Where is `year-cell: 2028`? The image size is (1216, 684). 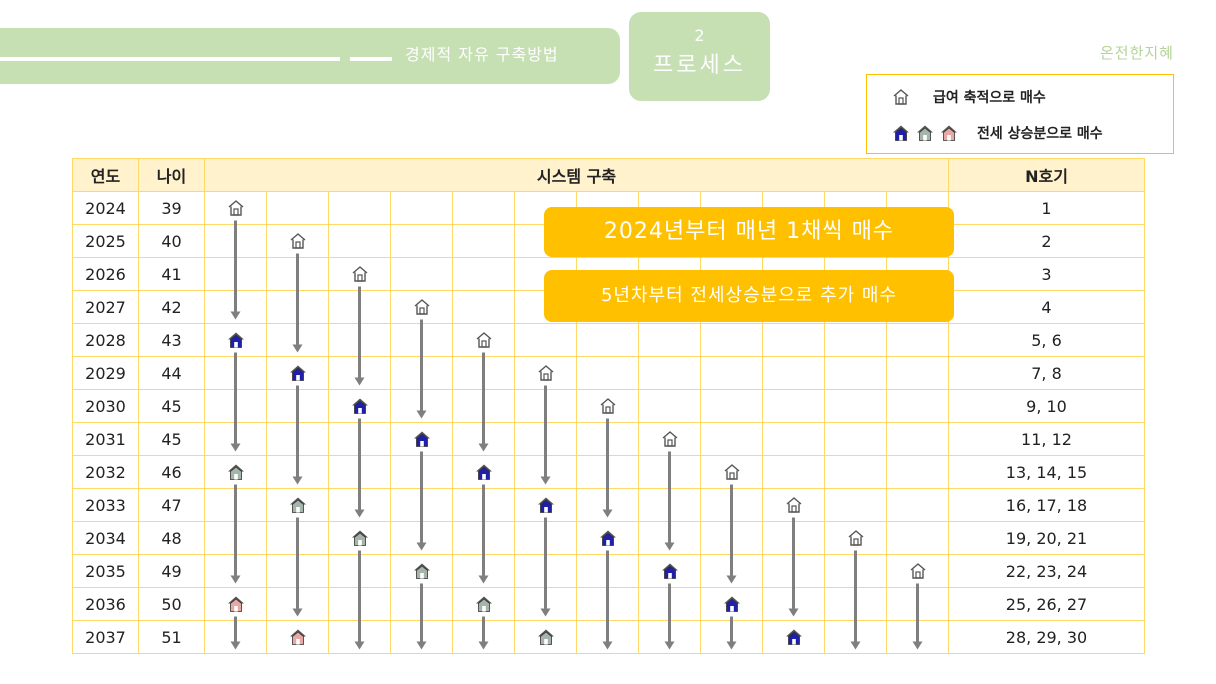
year-cell: 2028 is located at coordinates (105, 340).